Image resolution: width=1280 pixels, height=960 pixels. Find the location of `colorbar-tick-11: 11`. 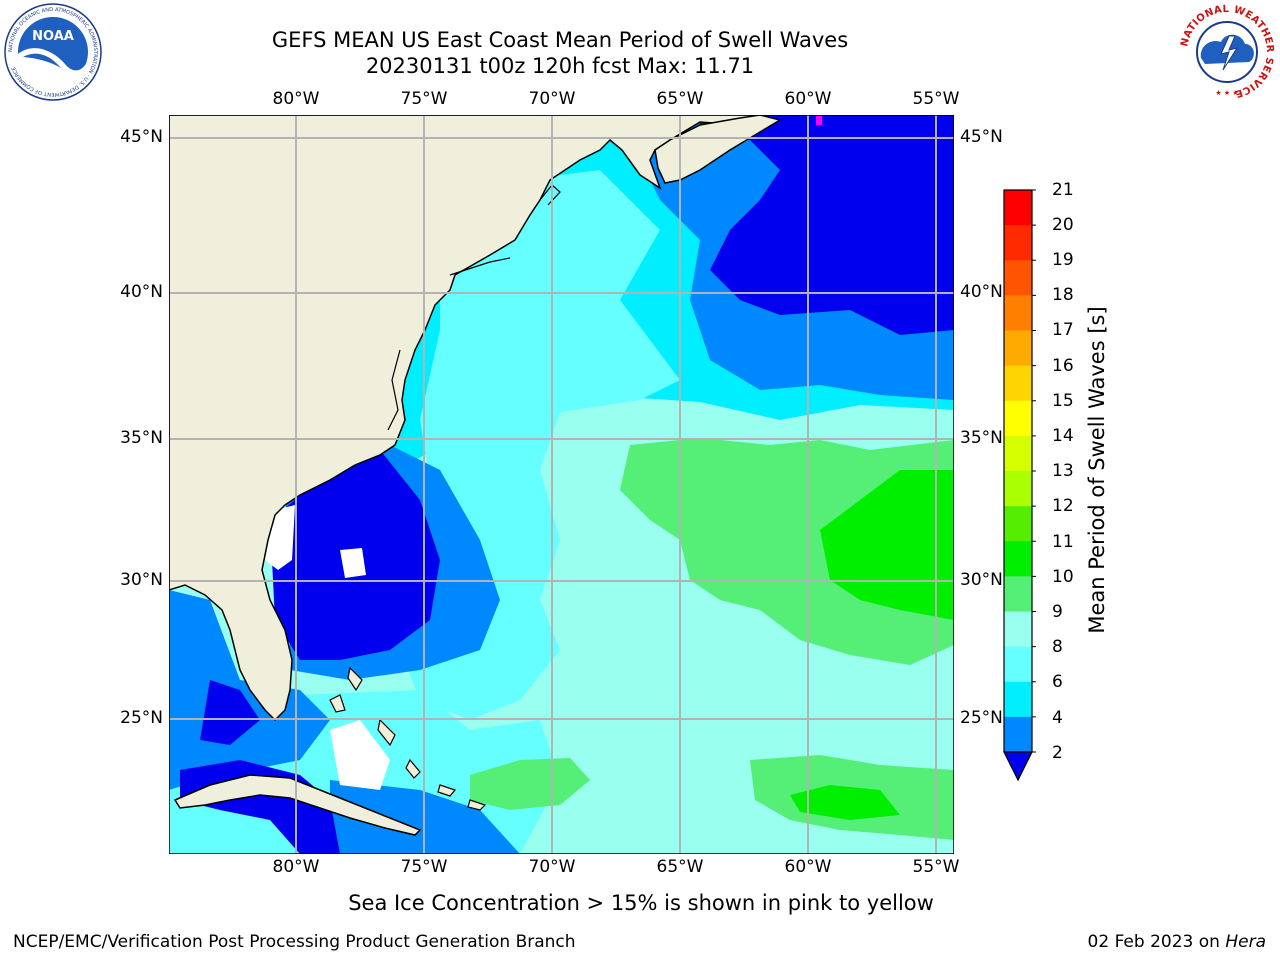

colorbar-tick-11: 11 is located at coordinates (1063, 542).